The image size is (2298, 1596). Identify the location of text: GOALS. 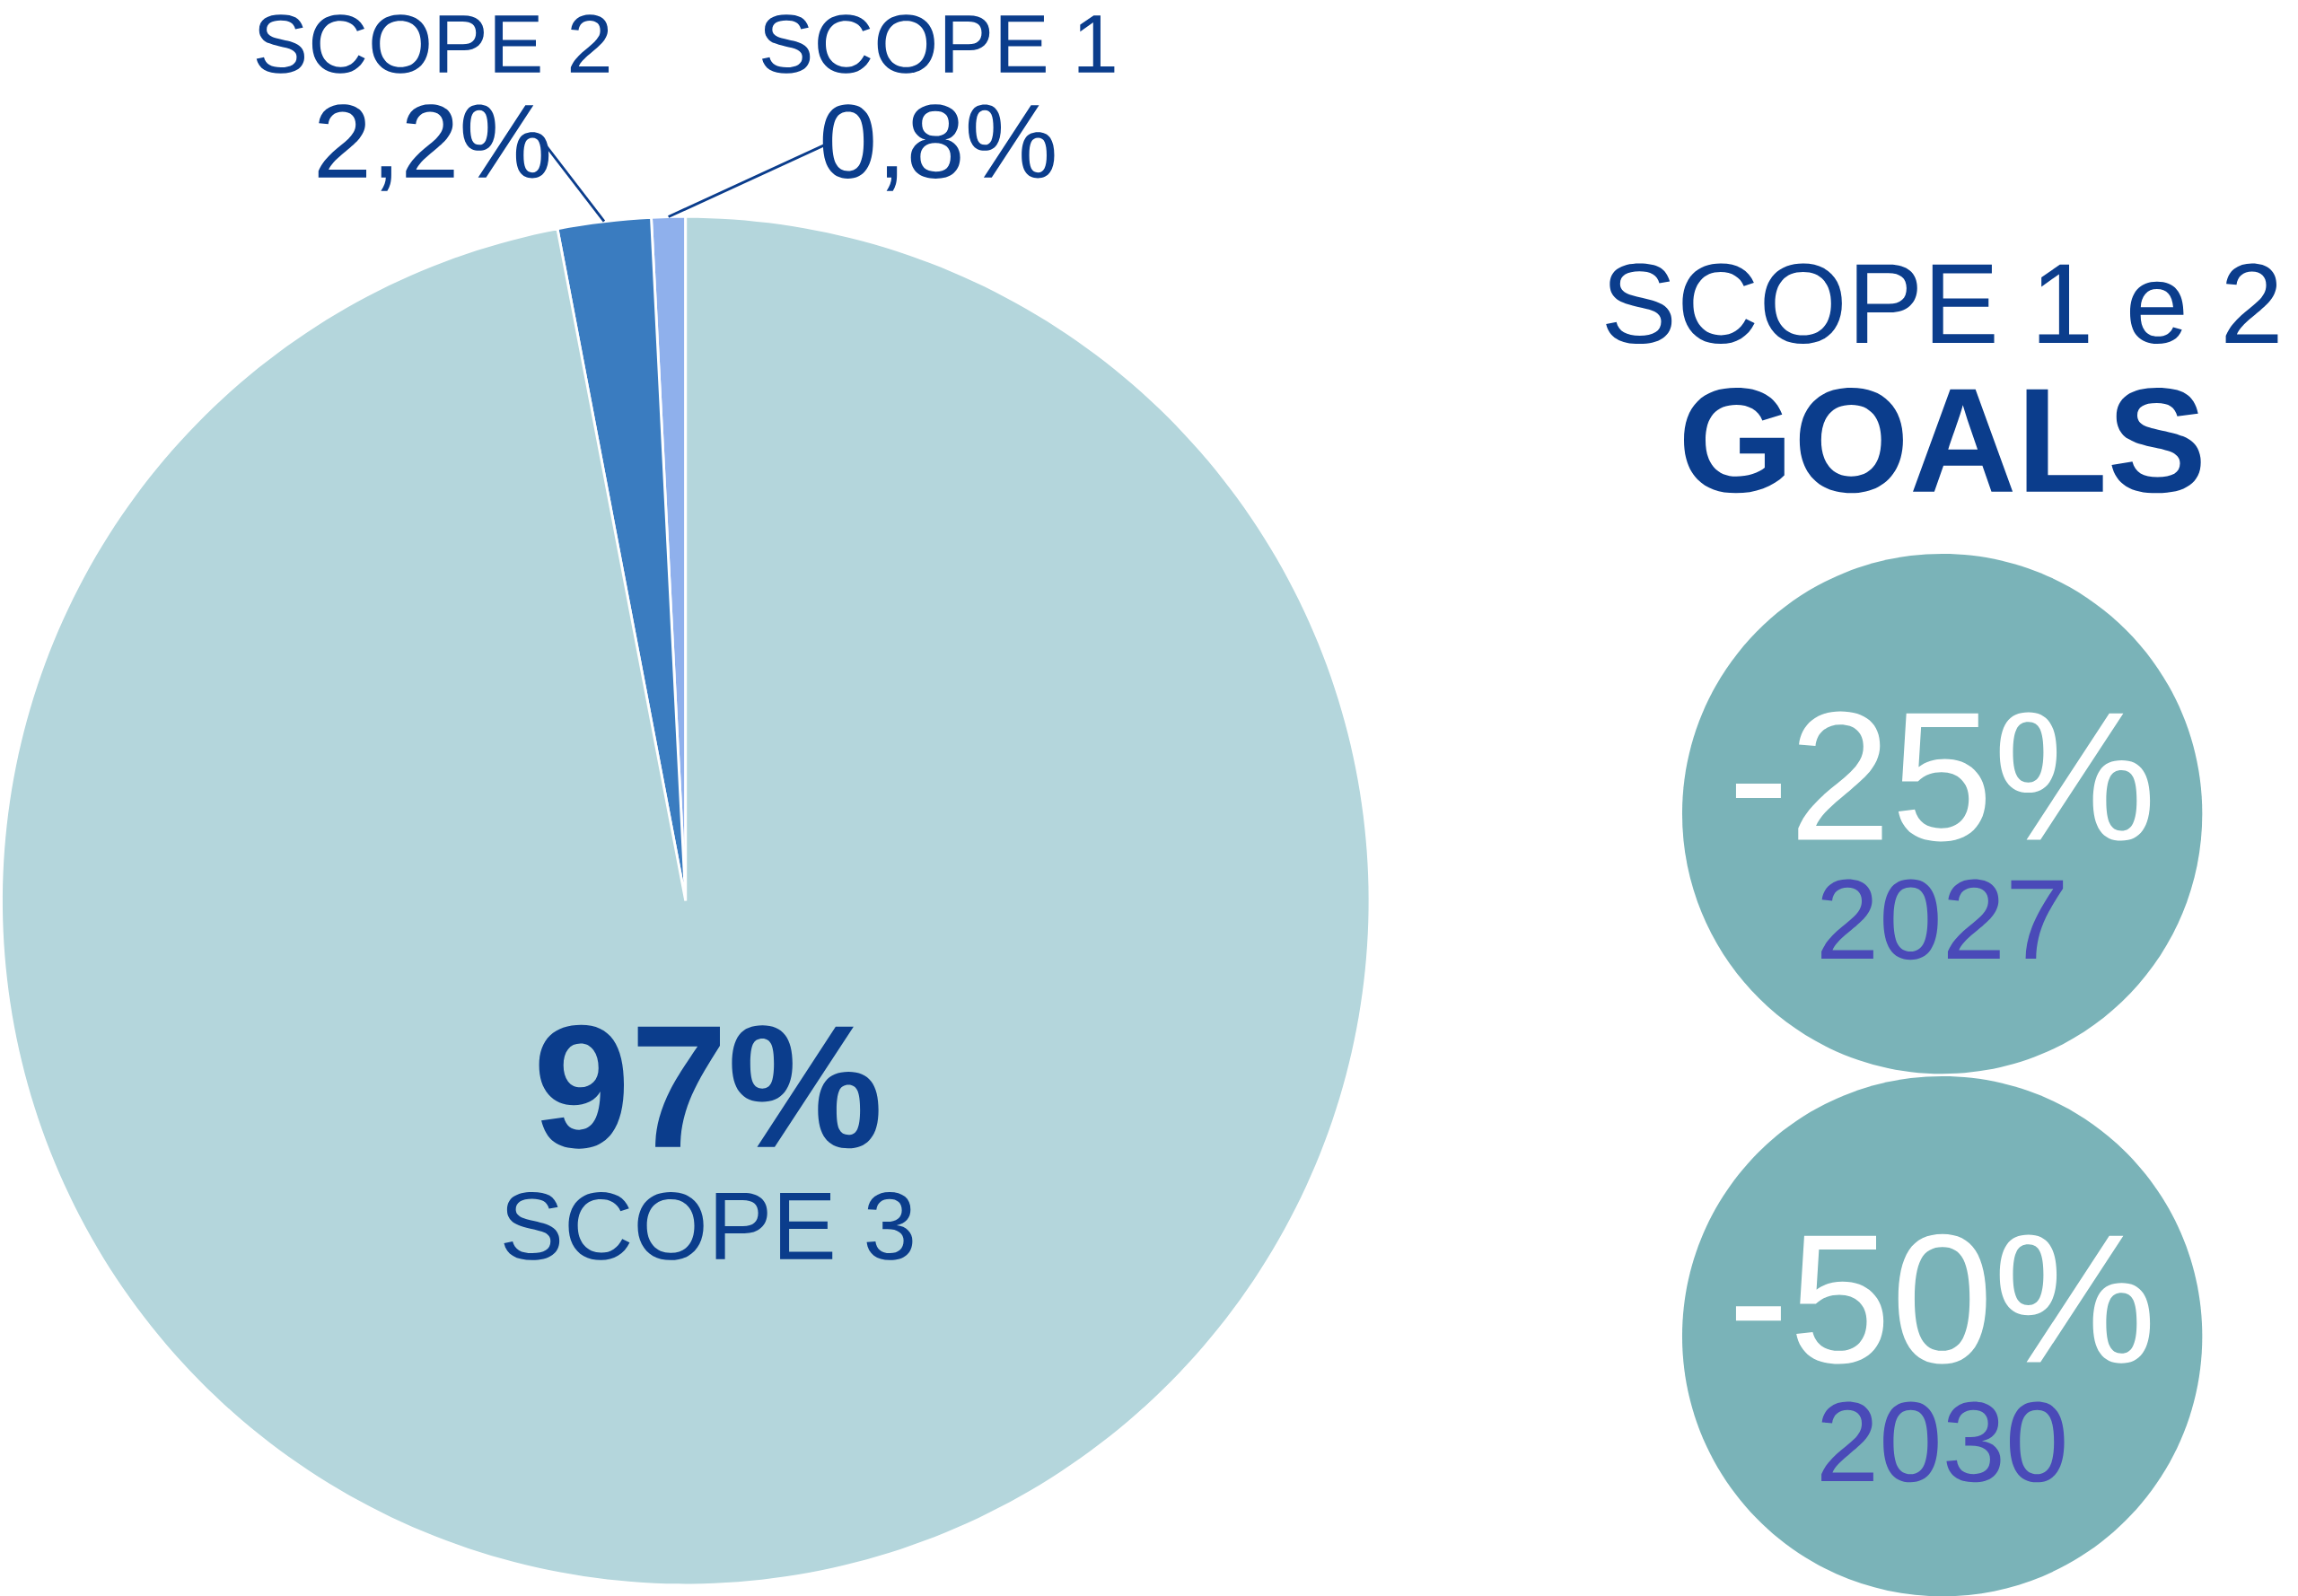
(1943, 440).